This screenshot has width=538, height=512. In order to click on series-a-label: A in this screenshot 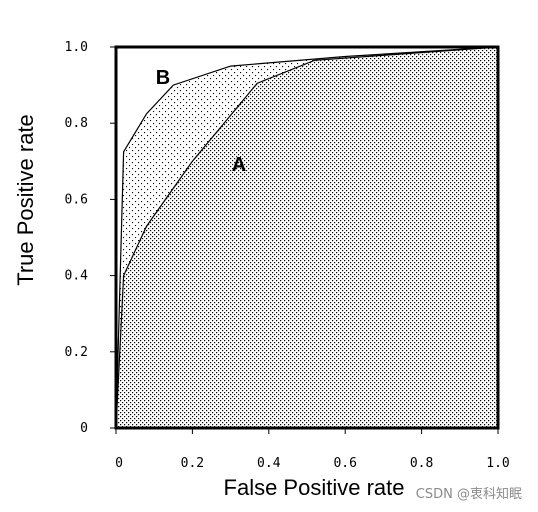, I will do `click(239, 165)`.